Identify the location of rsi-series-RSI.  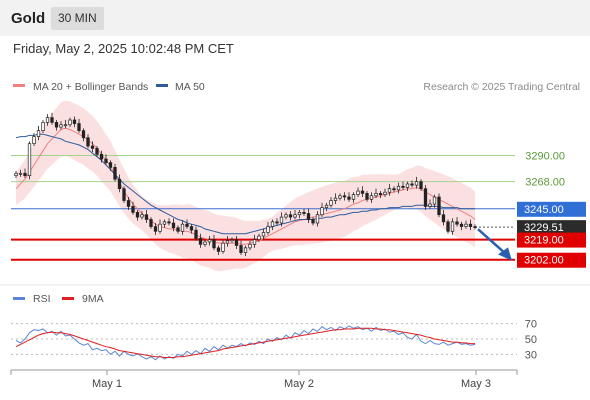
(245, 343).